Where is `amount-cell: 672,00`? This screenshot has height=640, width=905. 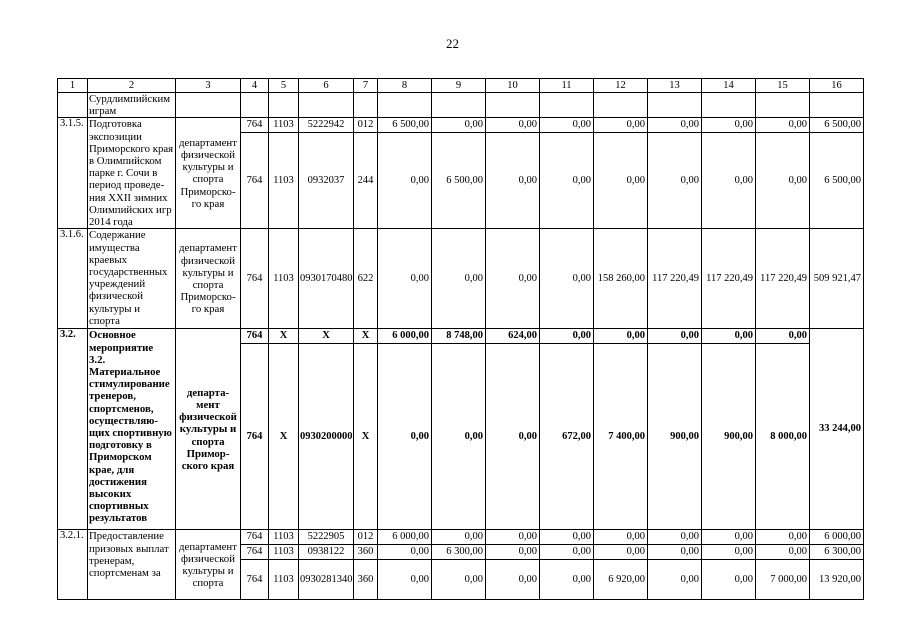
amount-cell: 672,00 is located at coordinates (566, 437).